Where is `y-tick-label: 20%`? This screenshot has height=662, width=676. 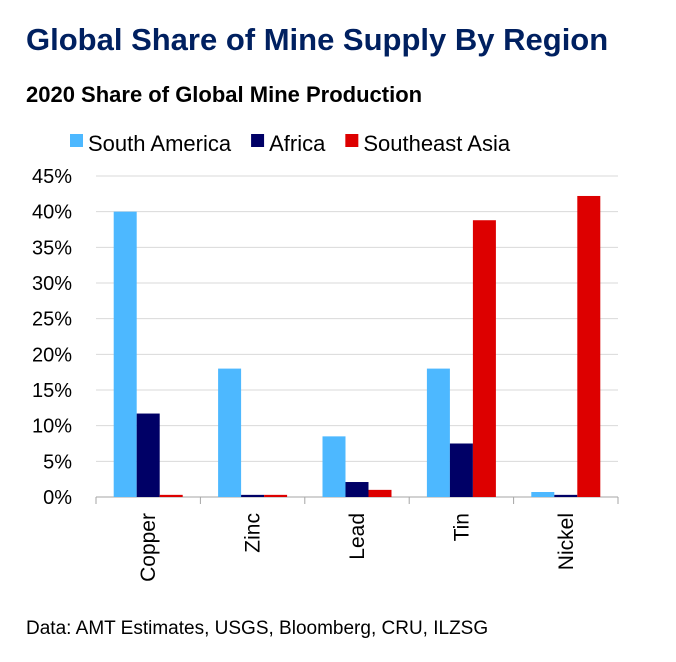 y-tick-label: 20% is located at coordinates (52, 355).